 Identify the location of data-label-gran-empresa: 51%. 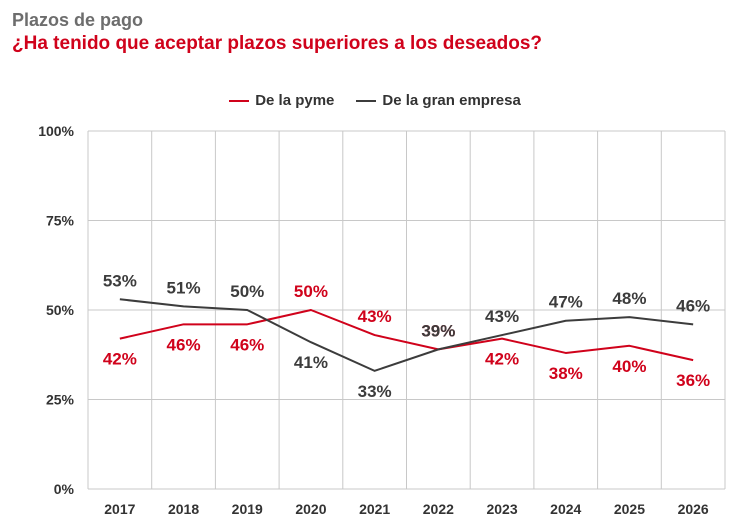
(184, 287).